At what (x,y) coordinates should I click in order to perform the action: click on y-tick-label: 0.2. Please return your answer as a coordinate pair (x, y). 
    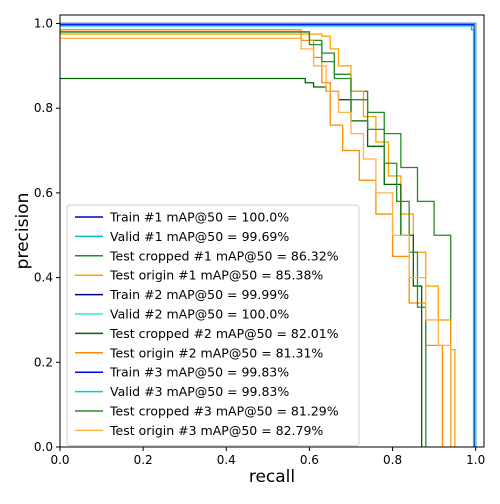
    Looking at the image, I should click on (43, 362).